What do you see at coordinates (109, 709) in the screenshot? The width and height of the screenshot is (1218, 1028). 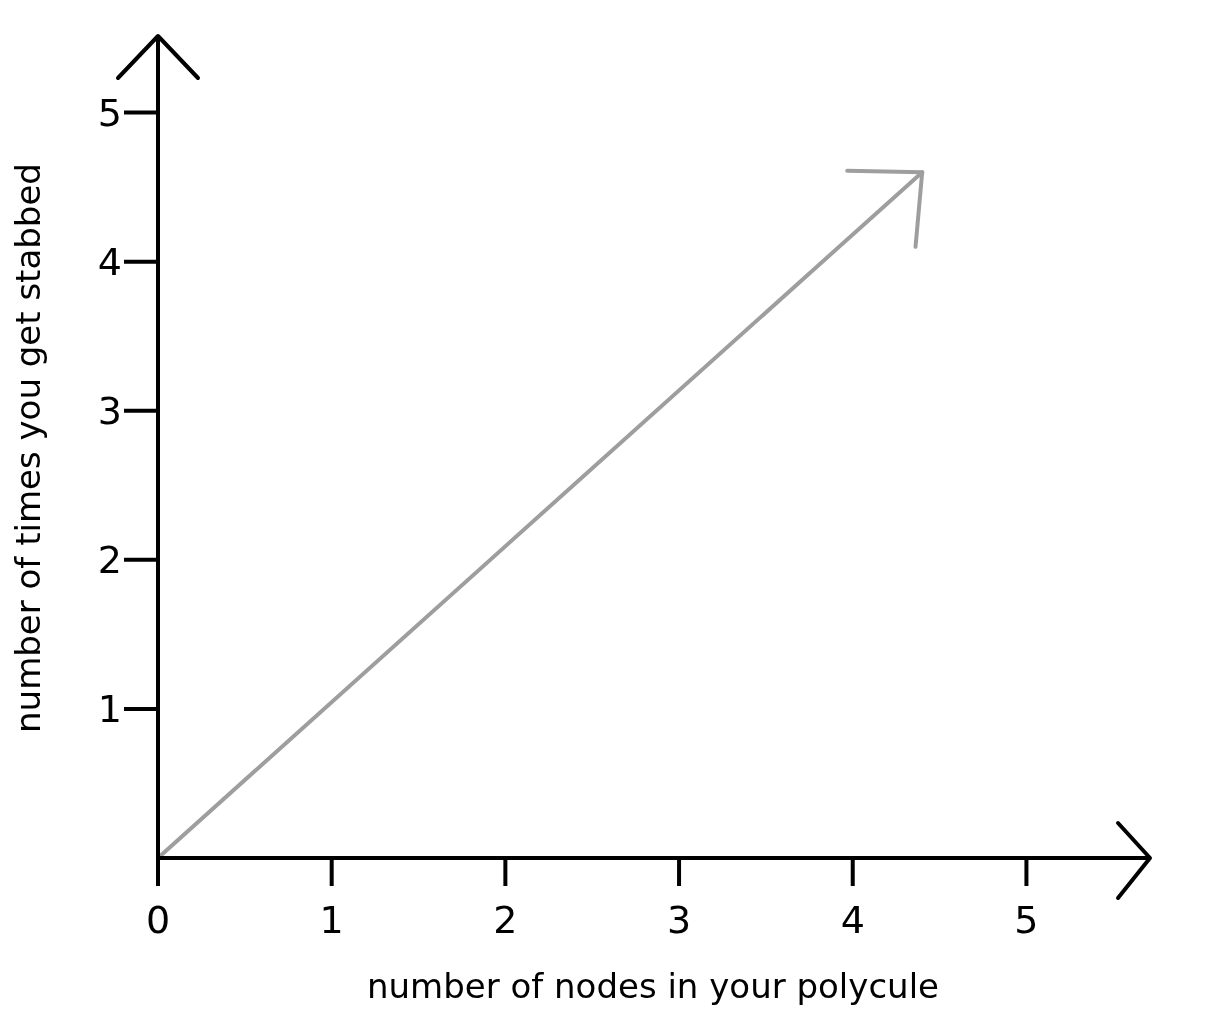 I see `y-tick-label: 1` at bounding box center [109, 709].